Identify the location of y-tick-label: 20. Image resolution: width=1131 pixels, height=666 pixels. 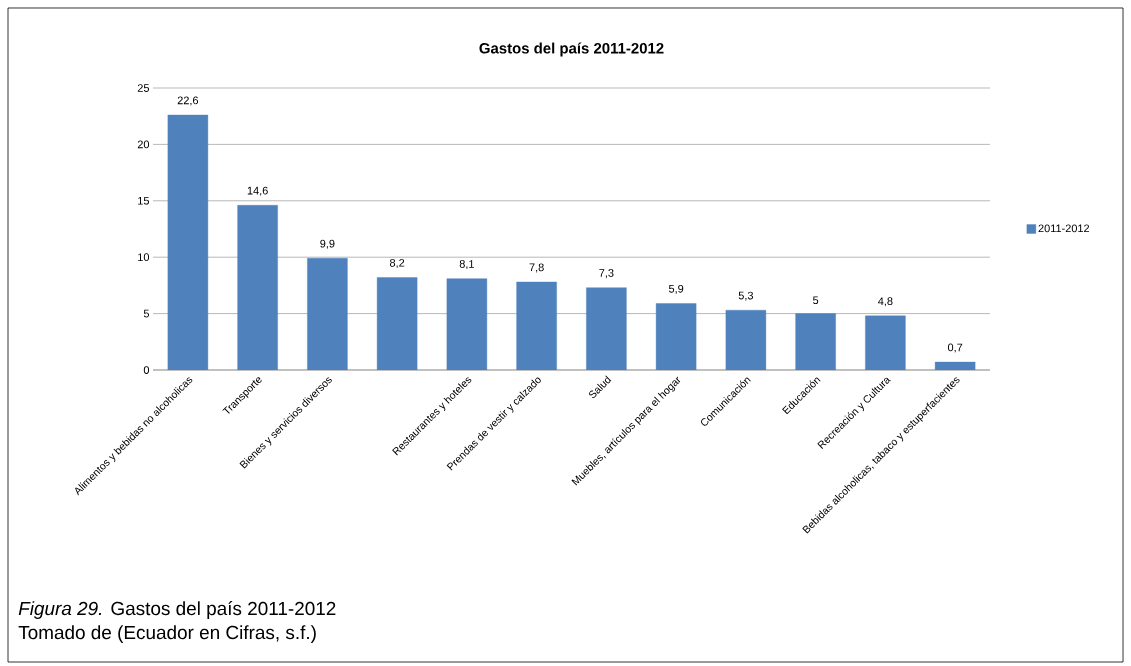
(143, 144).